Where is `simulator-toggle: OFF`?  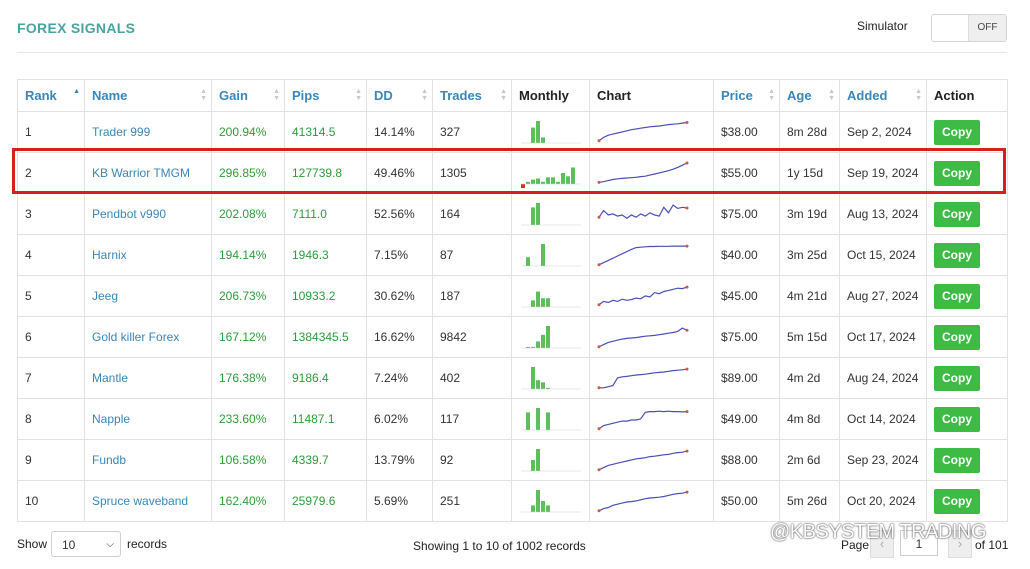
simulator-toggle: OFF is located at coordinates (969, 28).